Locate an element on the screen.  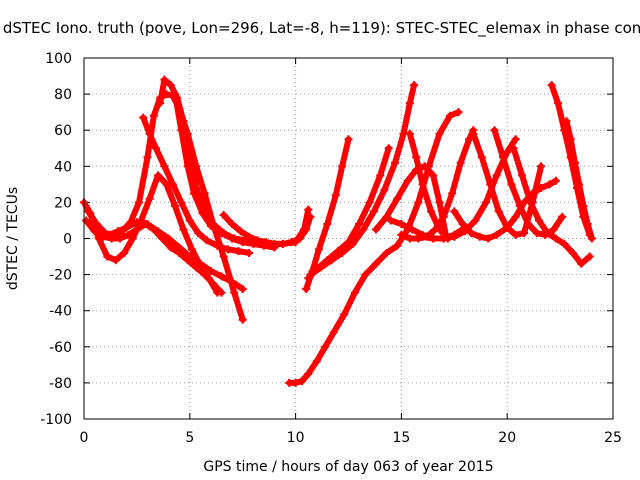
x-axis-label: GPS time / hours of day 063 of year 2015 is located at coordinates (348, 467).